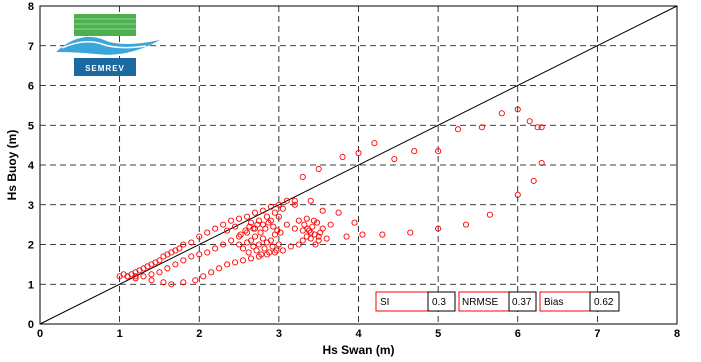 Image resolution: width=701 pixels, height=362 pixels. I want to click on stat-nrmse-value: 0.37, so click(522, 302).